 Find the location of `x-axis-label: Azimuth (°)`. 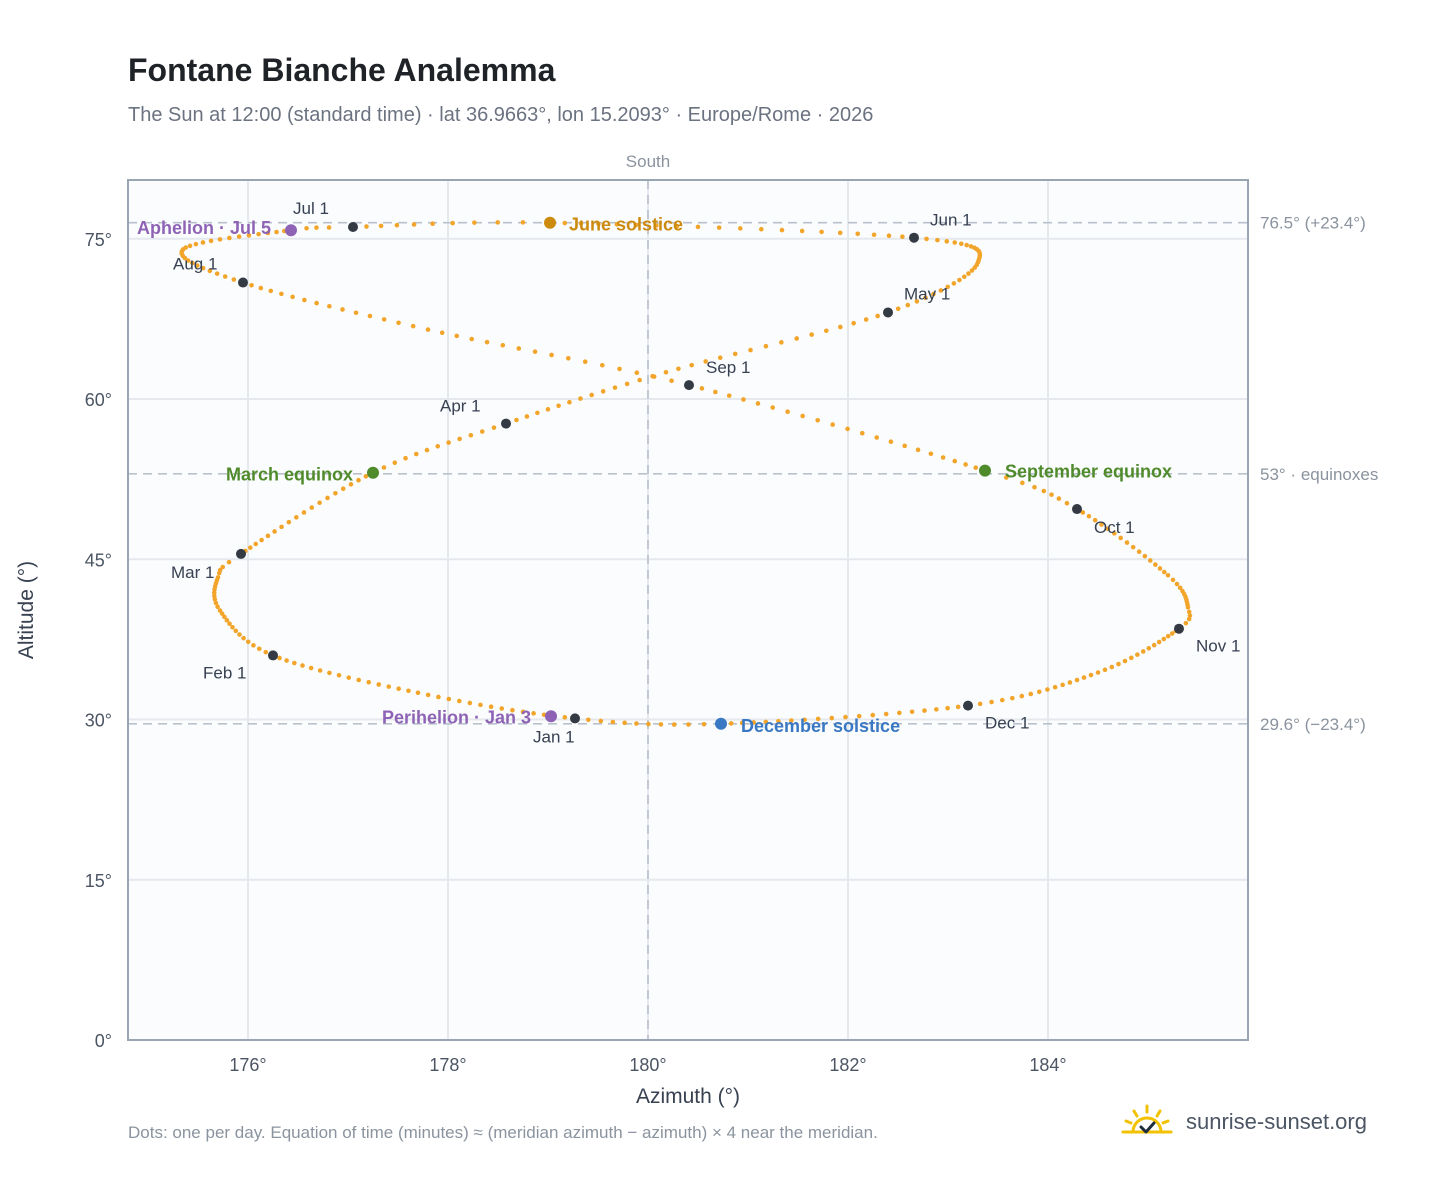

x-axis-label: Azimuth (°) is located at coordinates (688, 1096).